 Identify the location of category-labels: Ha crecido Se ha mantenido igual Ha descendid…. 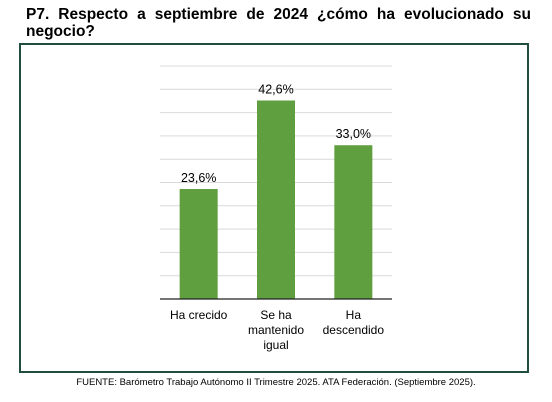
(277, 330).